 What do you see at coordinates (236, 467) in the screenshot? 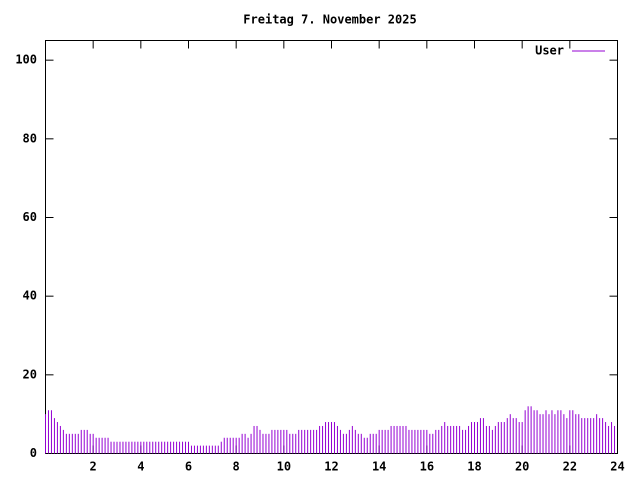
I see `x-tick-label: 8` at bounding box center [236, 467].